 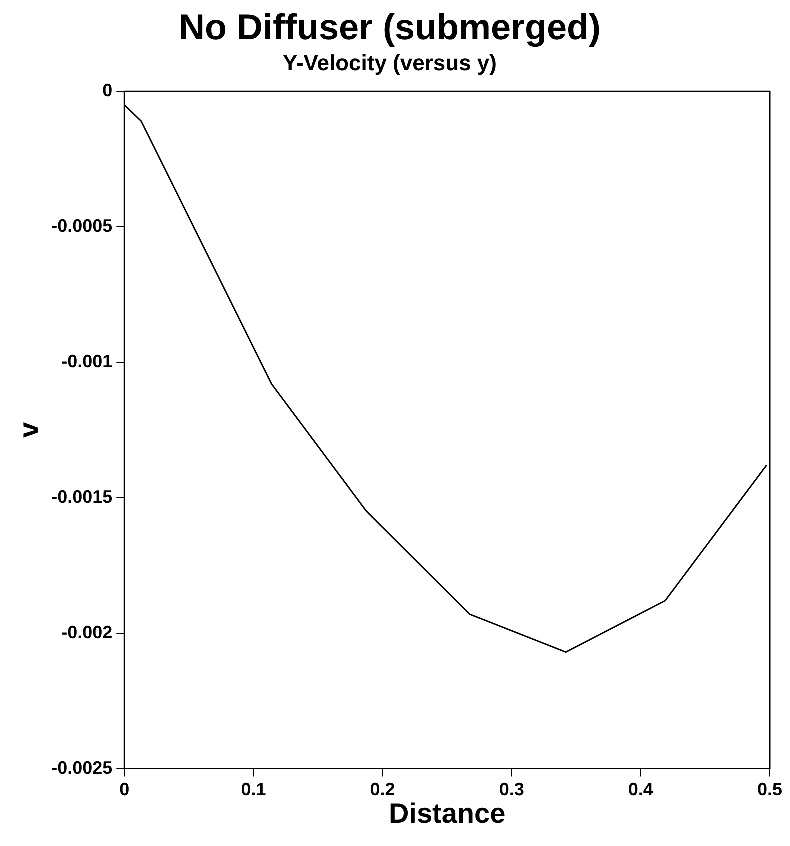 What do you see at coordinates (253, 790) in the screenshot?
I see `x-tick-label: 0.1` at bounding box center [253, 790].